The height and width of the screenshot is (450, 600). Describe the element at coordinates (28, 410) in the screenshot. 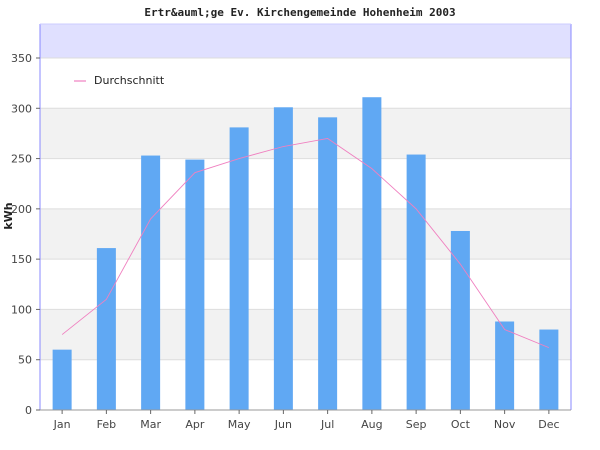

I see `y-tick-label: 0` at that location.